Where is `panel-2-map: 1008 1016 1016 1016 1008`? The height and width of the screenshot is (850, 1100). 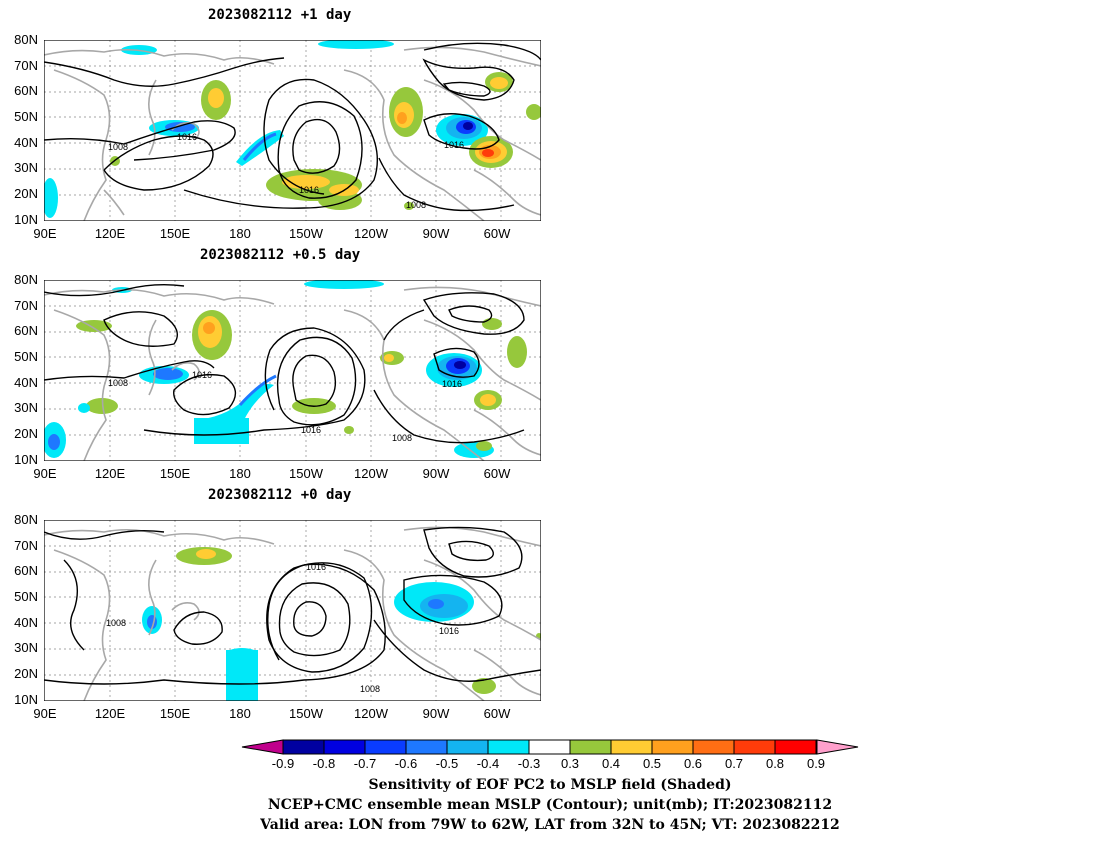
panel-2-map: 1008 1016 1016 1016 1008 is located at coordinates (292, 370).